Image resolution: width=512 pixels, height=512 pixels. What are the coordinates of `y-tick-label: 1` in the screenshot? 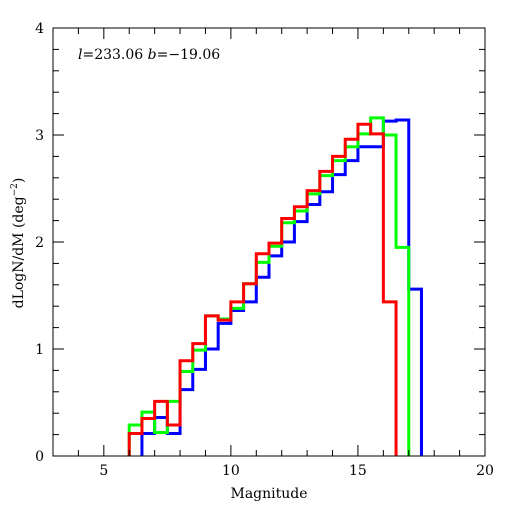 It's located at (39, 350).